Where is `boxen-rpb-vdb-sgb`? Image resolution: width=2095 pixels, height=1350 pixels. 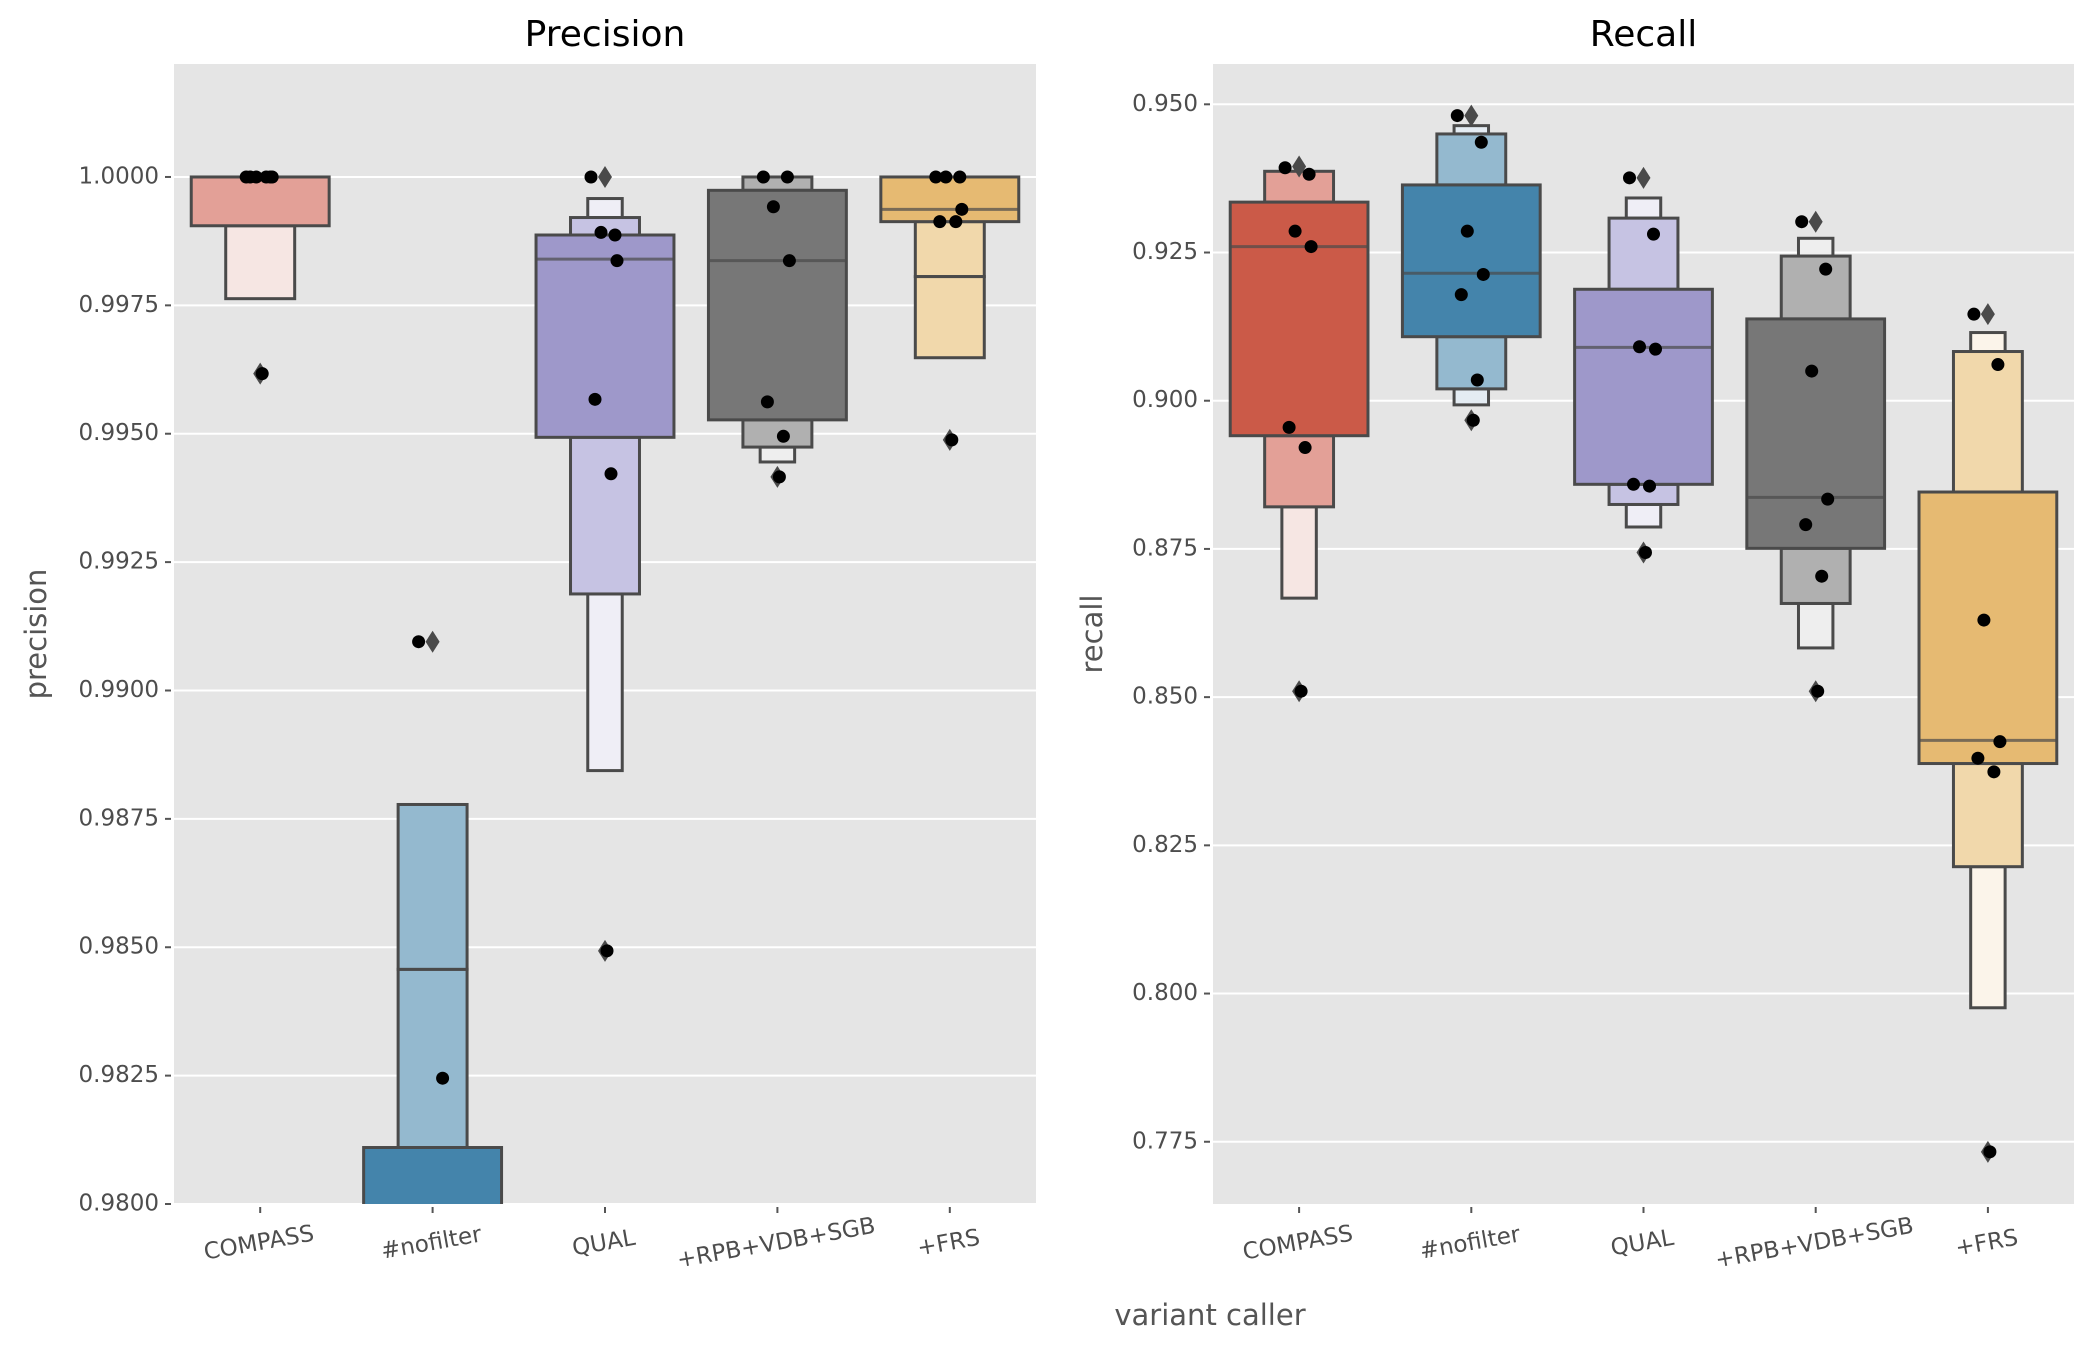 boxen-rpb-vdb-sgb is located at coordinates (777, 329).